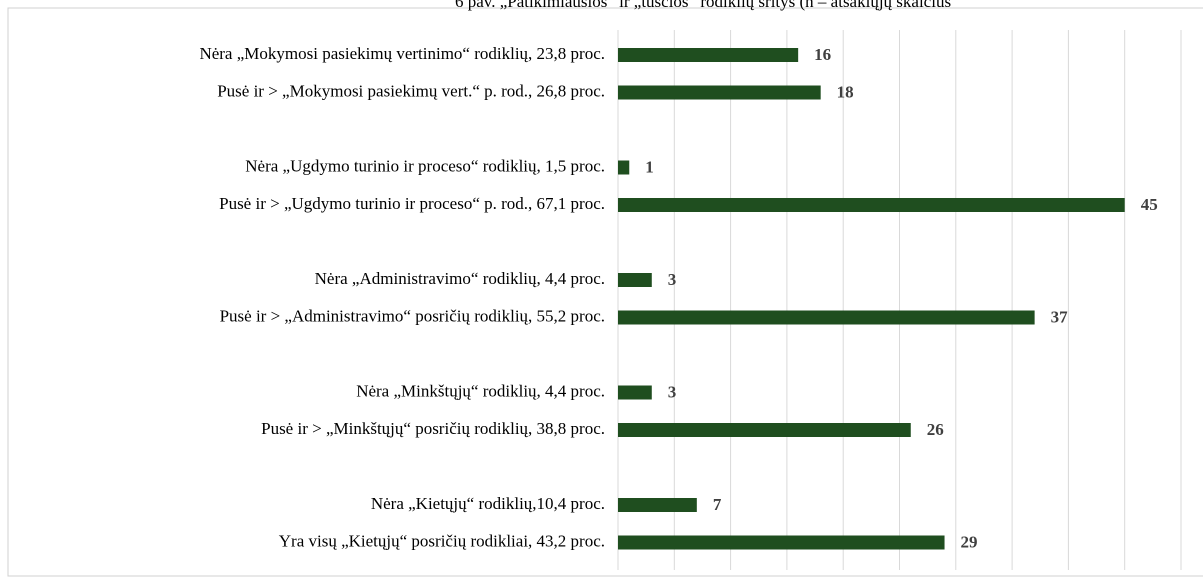  What do you see at coordinates (845, 91) in the screenshot?
I see `data-label: 18` at bounding box center [845, 91].